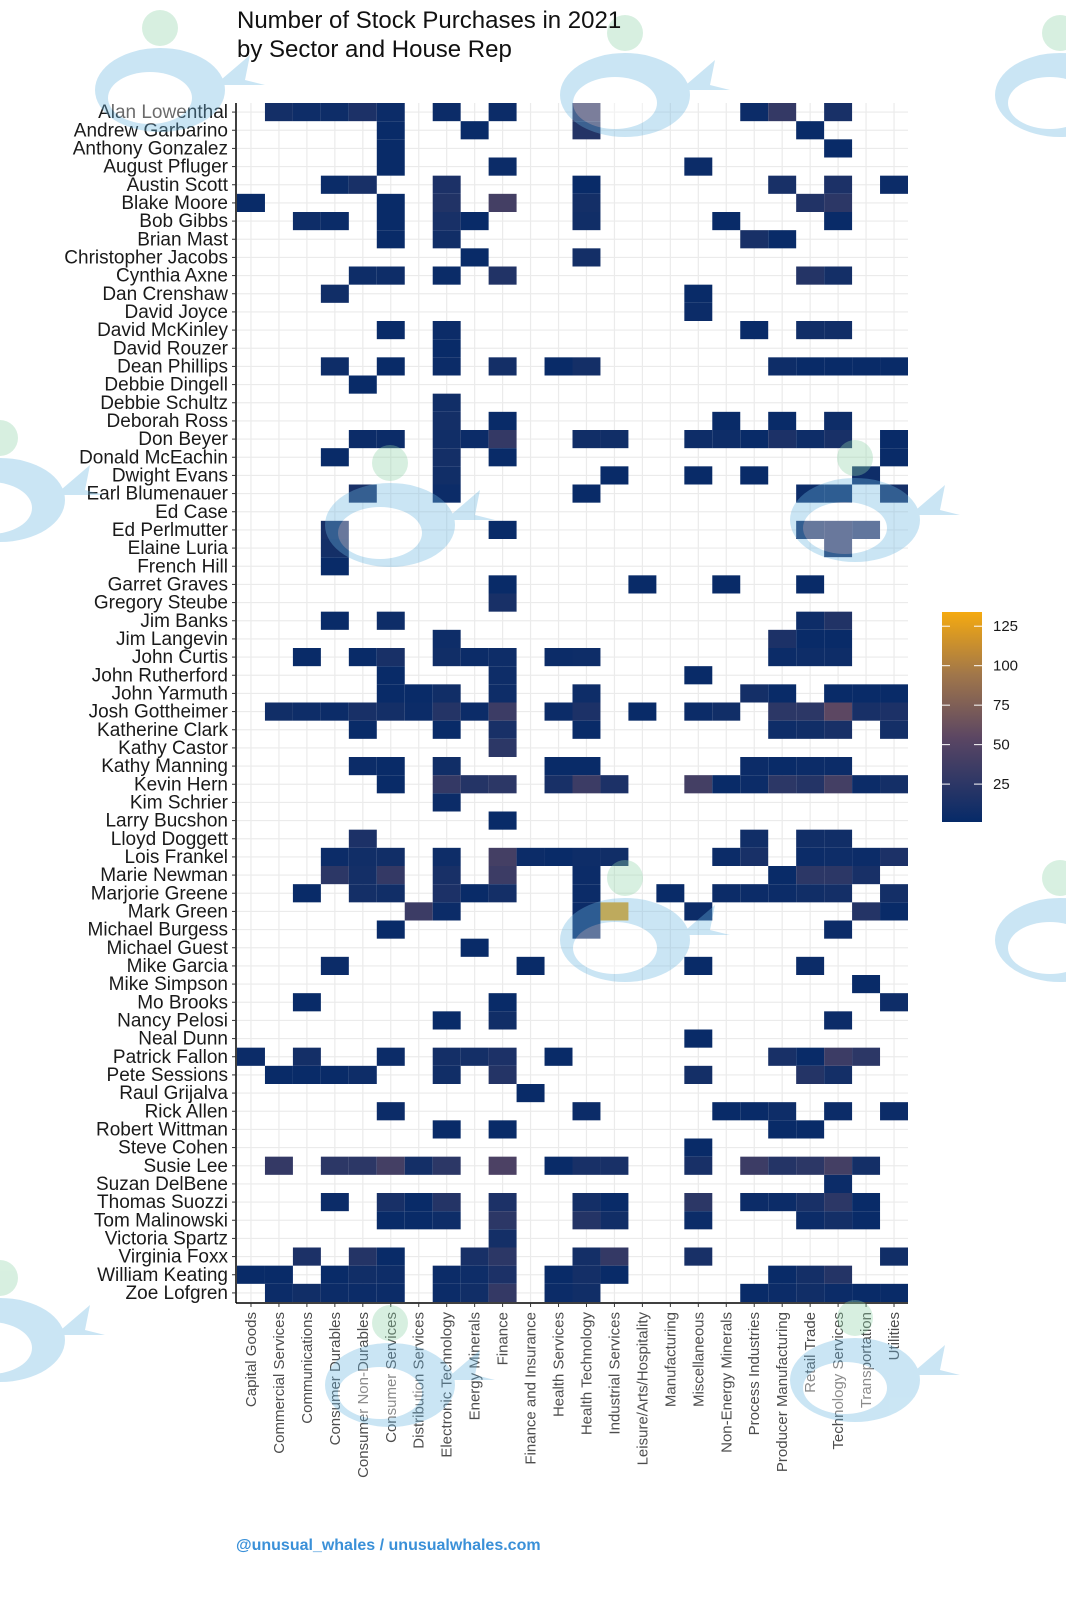 The width and height of the screenshot is (1066, 1600). What do you see at coordinates (182, 1002) in the screenshot?
I see `y-tick-label: Mo Brooks` at bounding box center [182, 1002].